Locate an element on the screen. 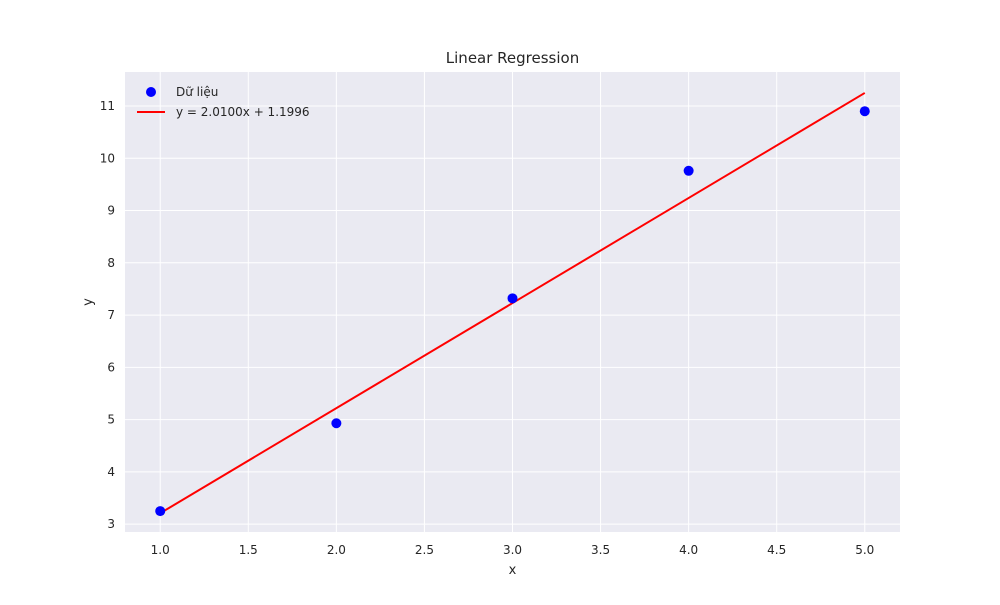  x-tick-labels: 1.0 1.5 2.0 2.5 3.0 3.5 4.0 4.5 5.0 is located at coordinates (513, 550).